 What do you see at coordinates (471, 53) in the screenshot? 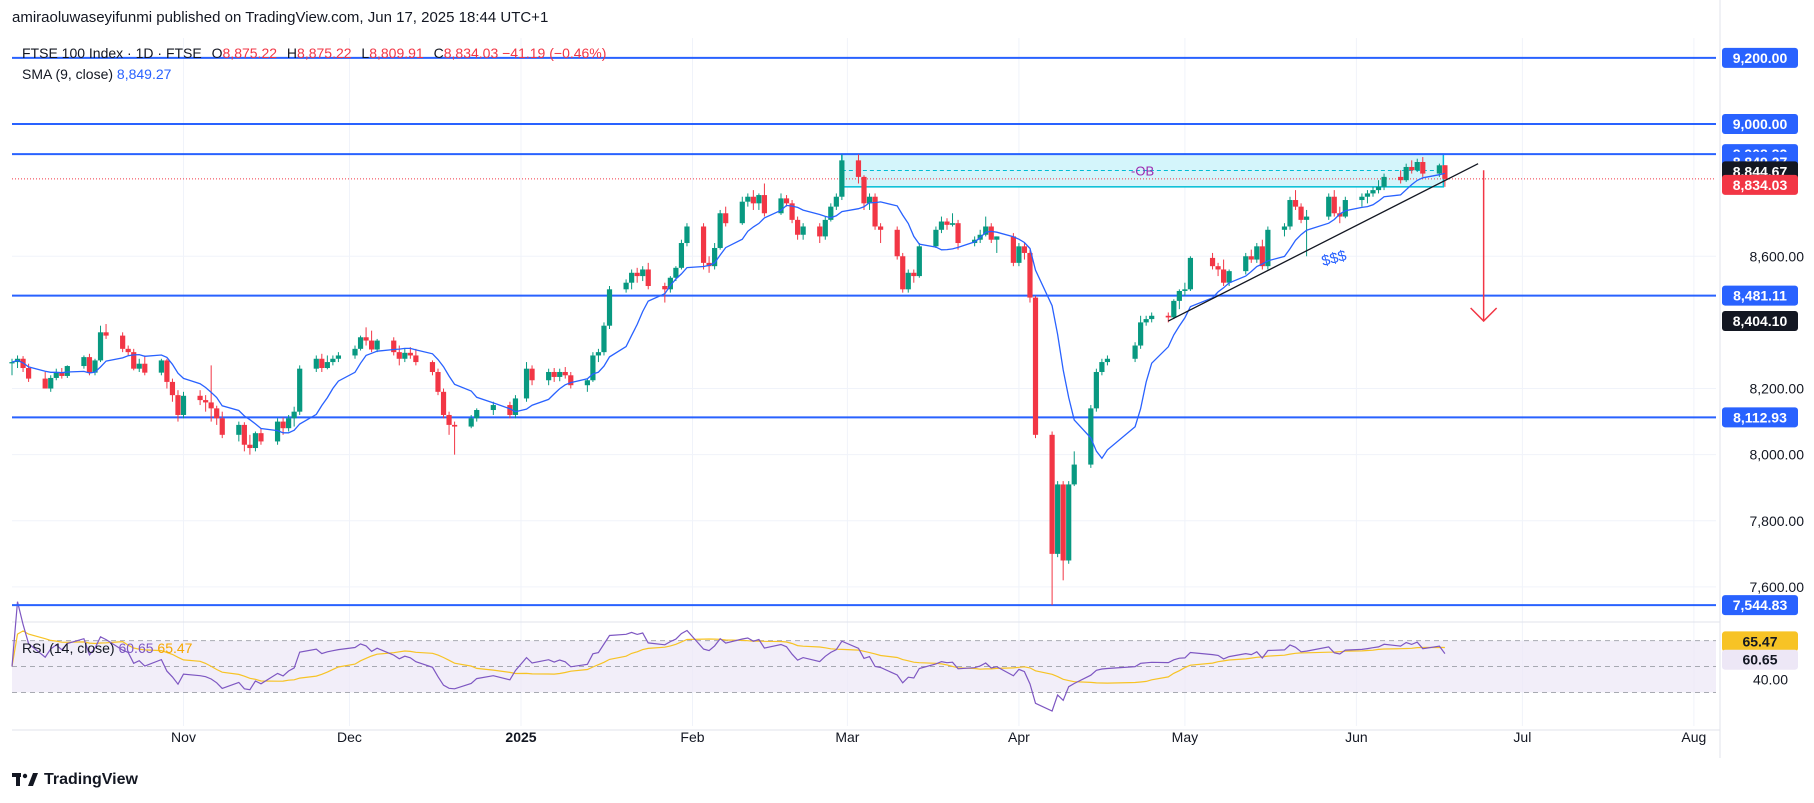
I see `close-value: 8,834.03` at bounding box center [471, 53].